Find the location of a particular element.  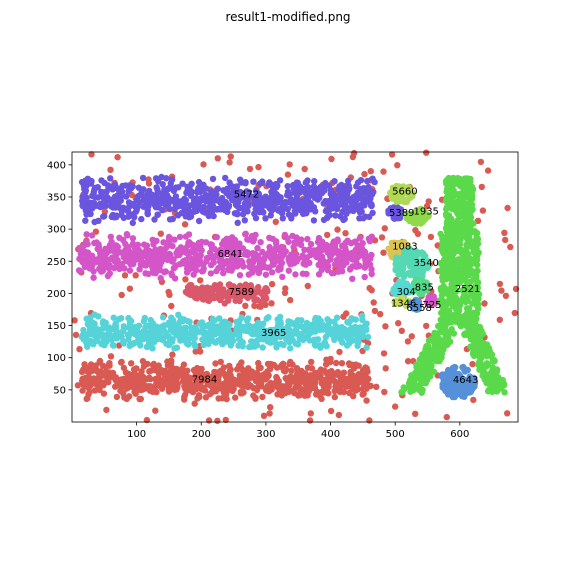

cluster-304-point is located at coordinates (399, 281).